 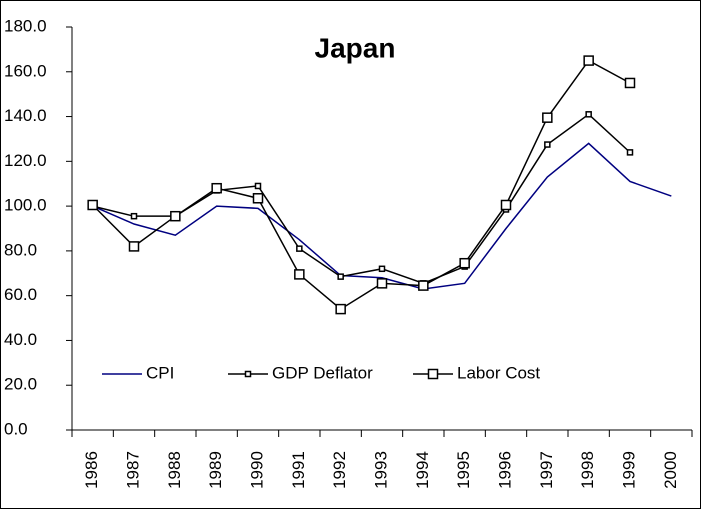 I want to click on x-tick-label: 2000, so click(x=670, y=470).